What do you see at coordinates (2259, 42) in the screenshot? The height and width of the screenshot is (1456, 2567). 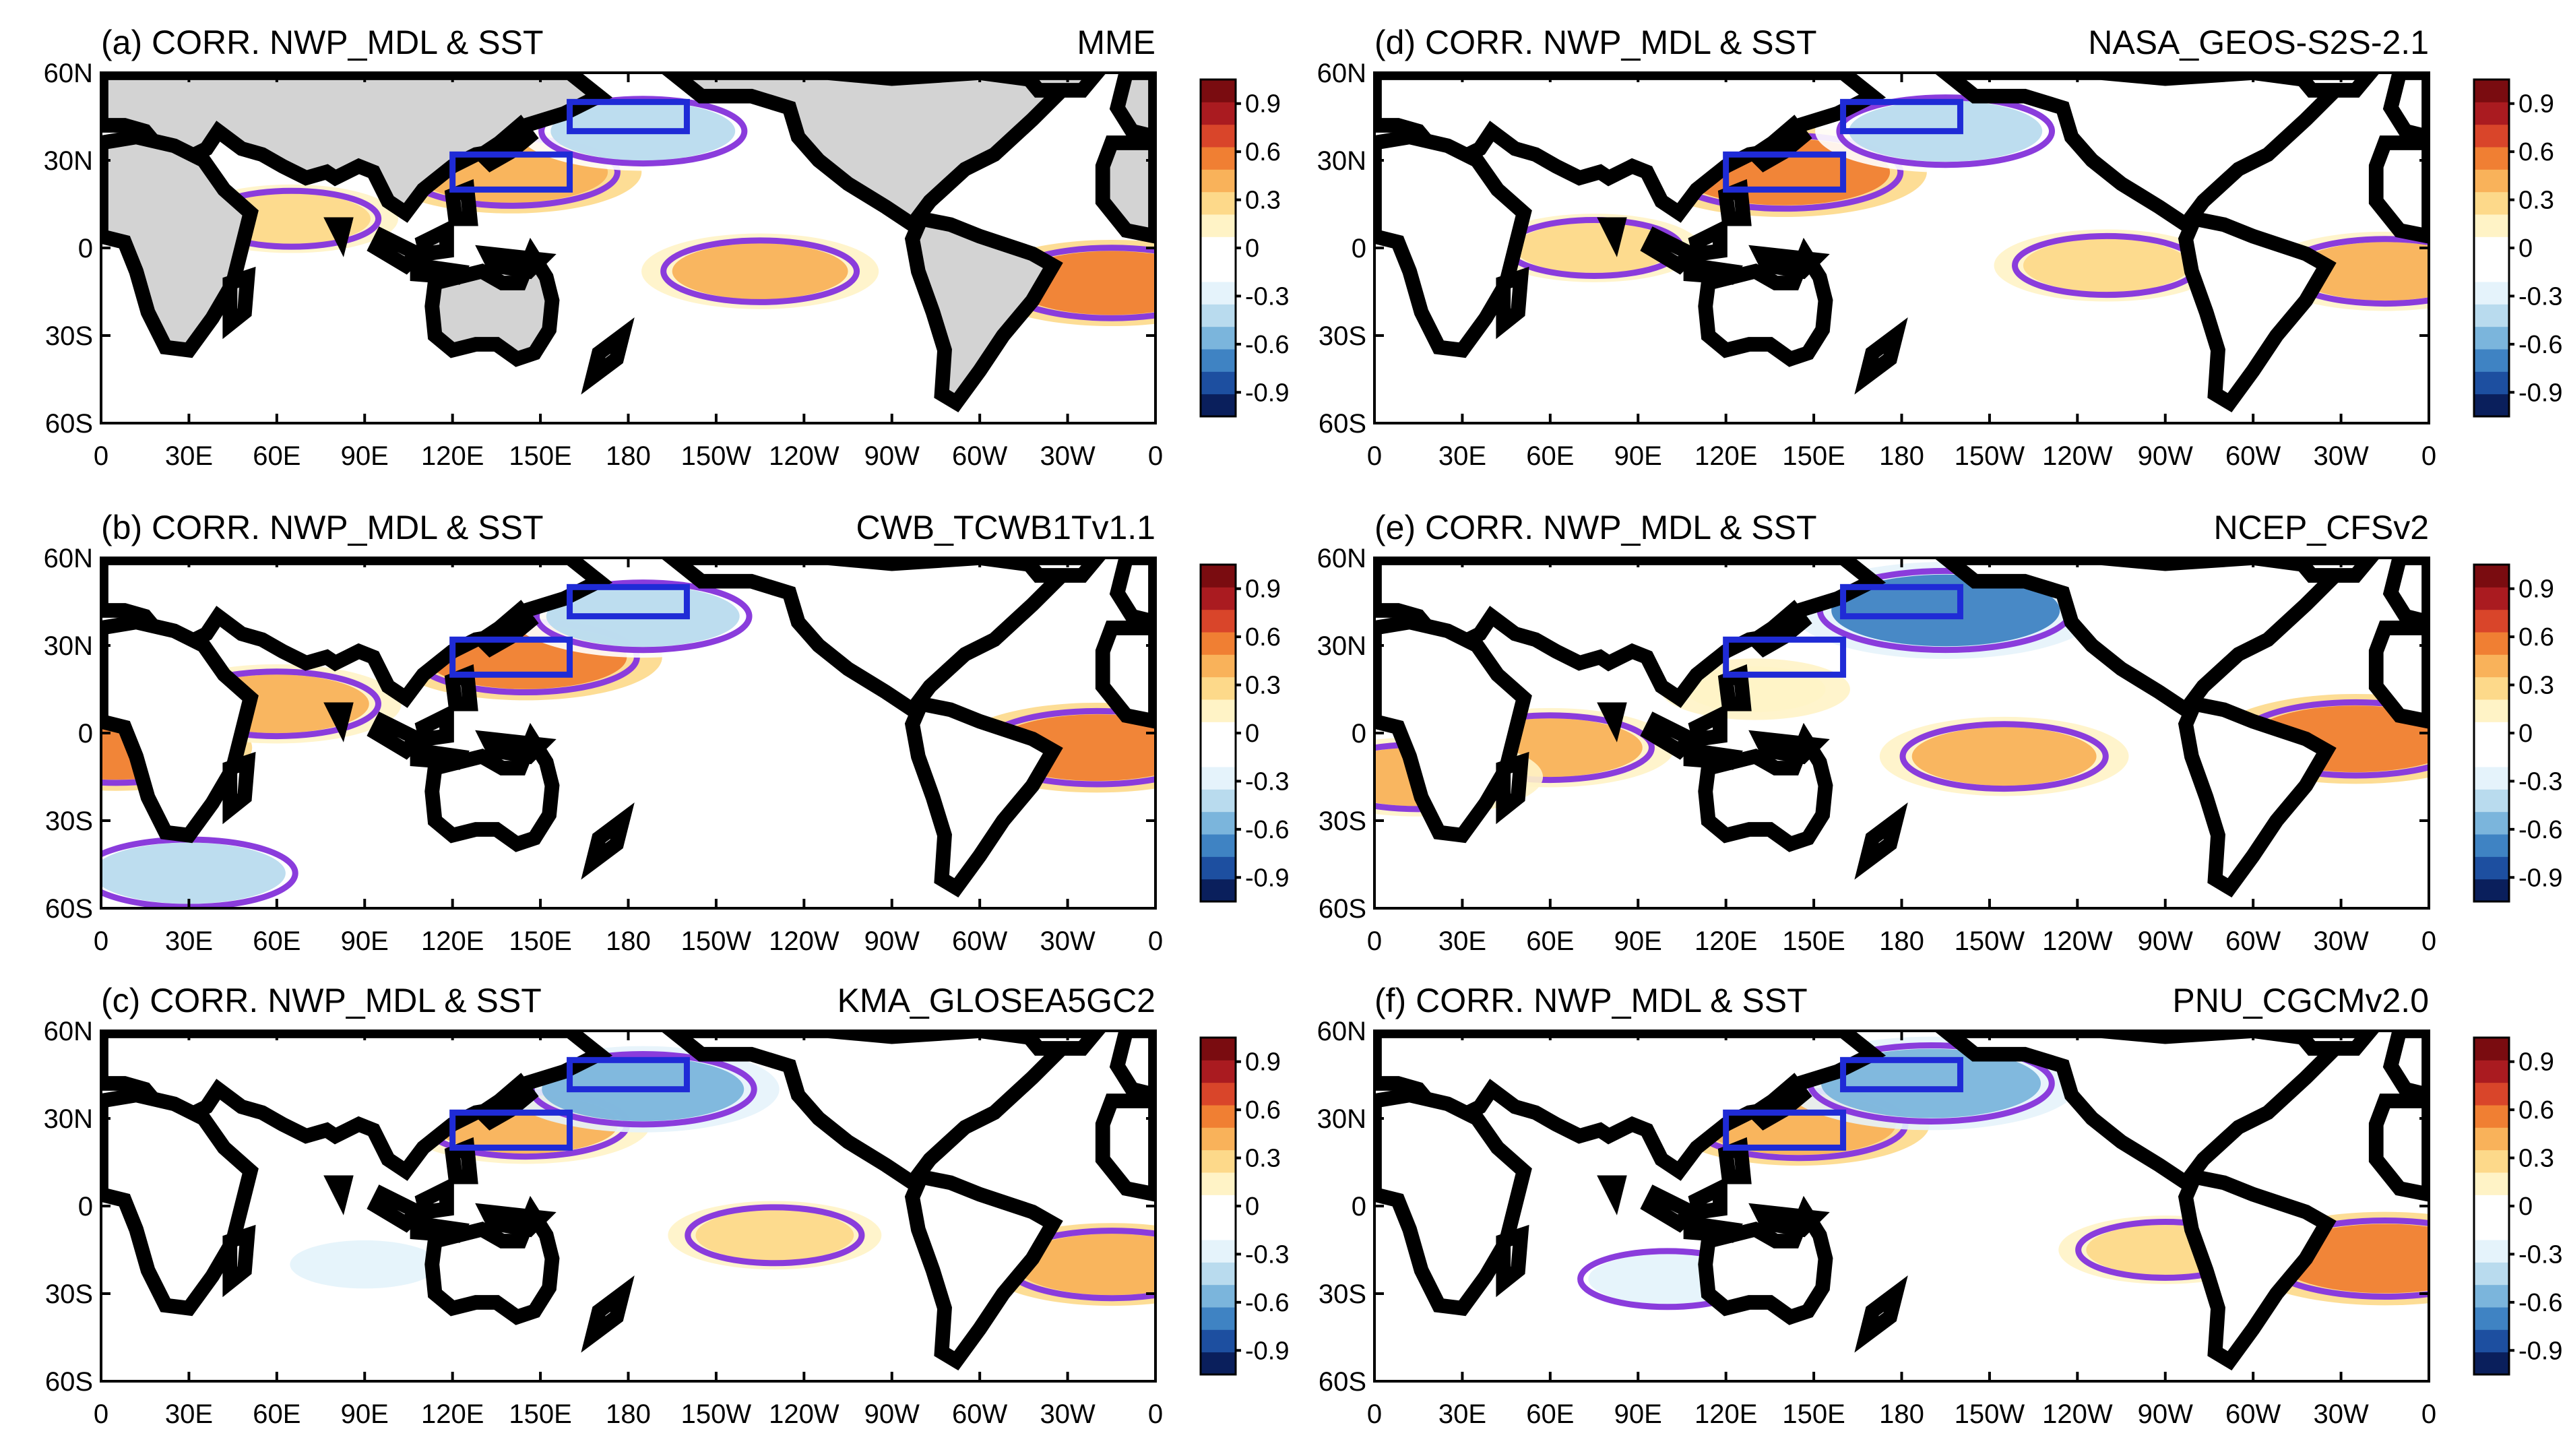 I see `panel-model-name: NASA_GEOS-S2S-2.1` at bounding box center [2259, 42].